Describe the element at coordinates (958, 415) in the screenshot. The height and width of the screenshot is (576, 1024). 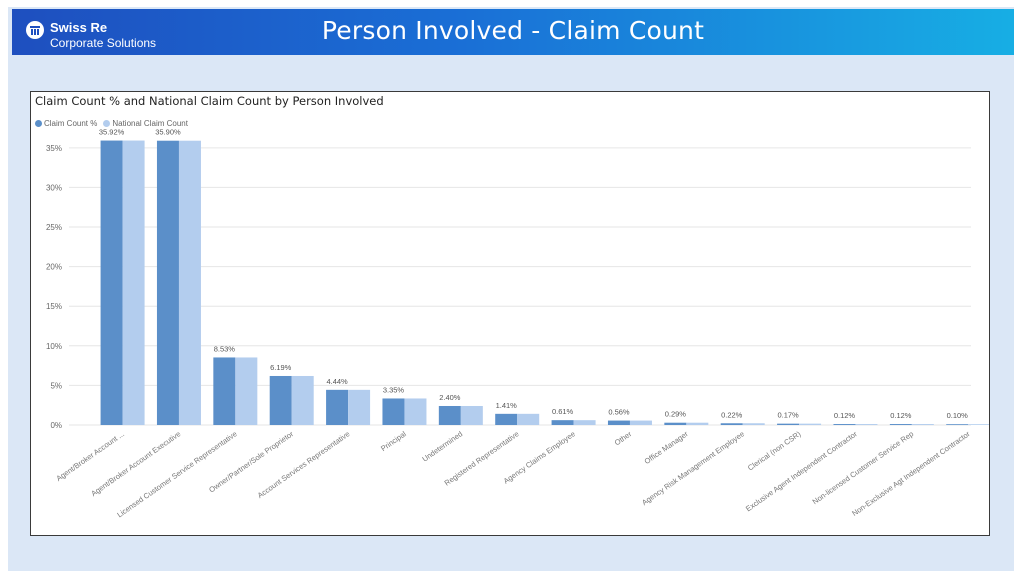
I see `data-label: 0.10%` at that location.